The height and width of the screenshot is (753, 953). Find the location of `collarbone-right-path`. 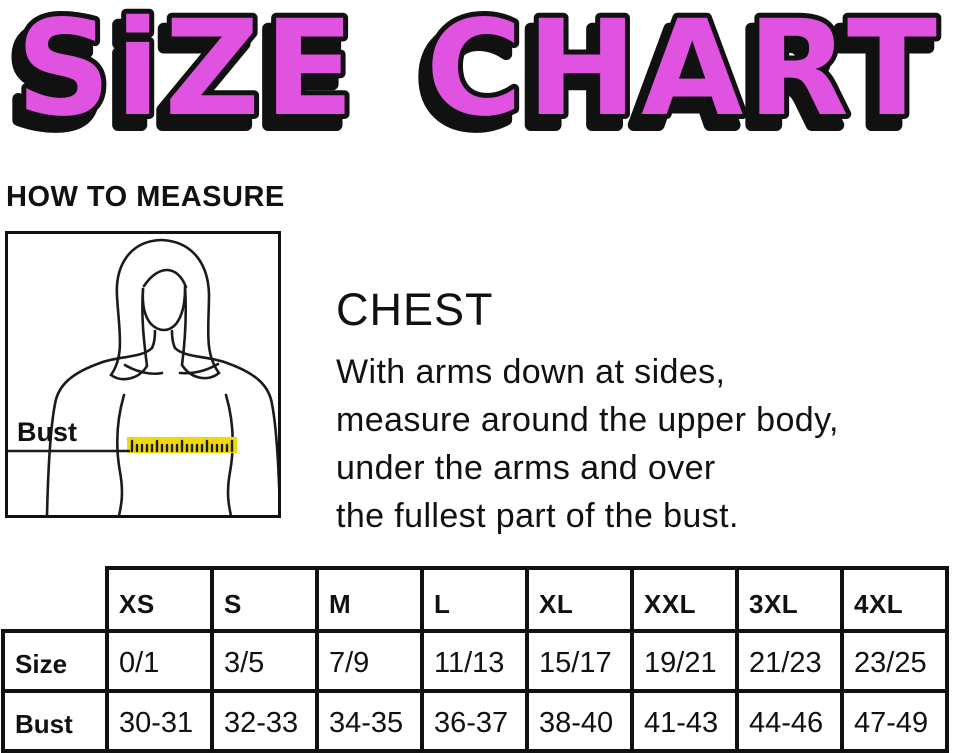

collarbone-right-path is located at coordinates (199, 368).